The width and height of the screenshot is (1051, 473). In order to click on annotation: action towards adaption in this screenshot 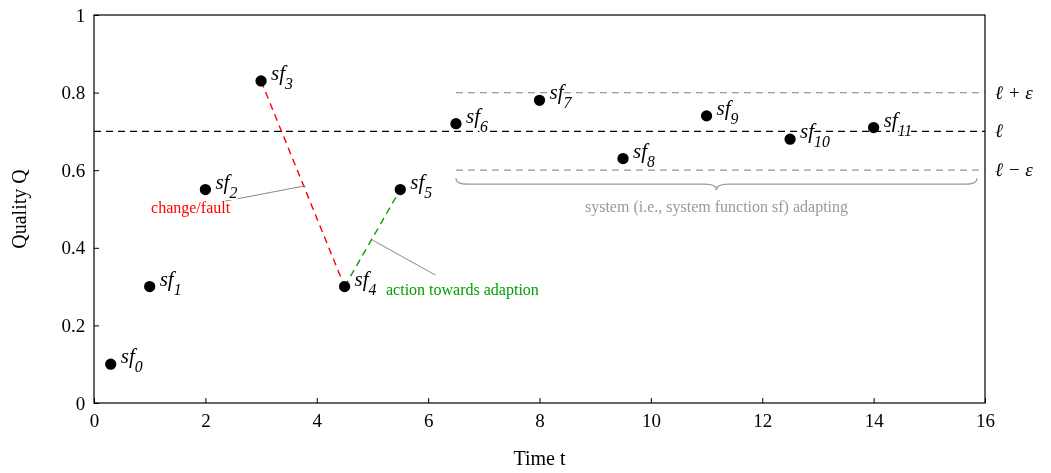, I will do `click(462, 290)`.